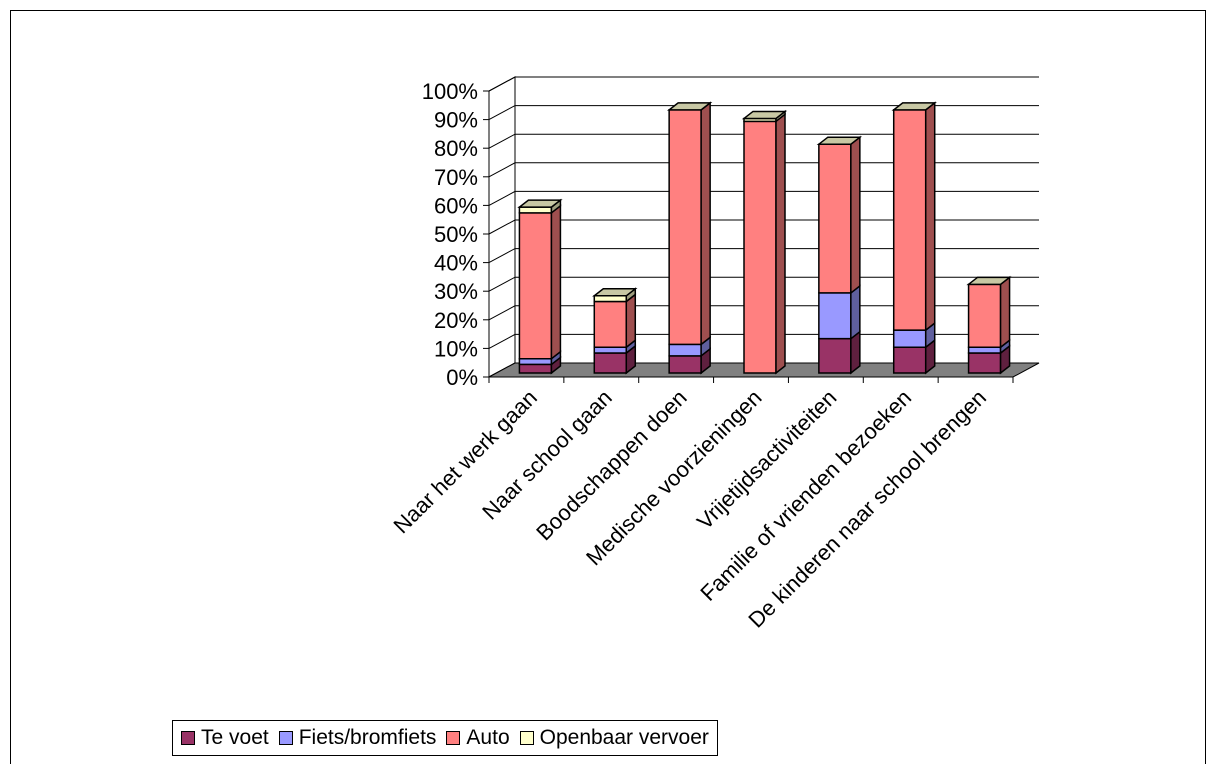 Image resolution: width=1216 pixels, height=764 pixels. Describe the element at coordinates (488, 737) in the screenshot. I see `legend-label: Auto` at that location.